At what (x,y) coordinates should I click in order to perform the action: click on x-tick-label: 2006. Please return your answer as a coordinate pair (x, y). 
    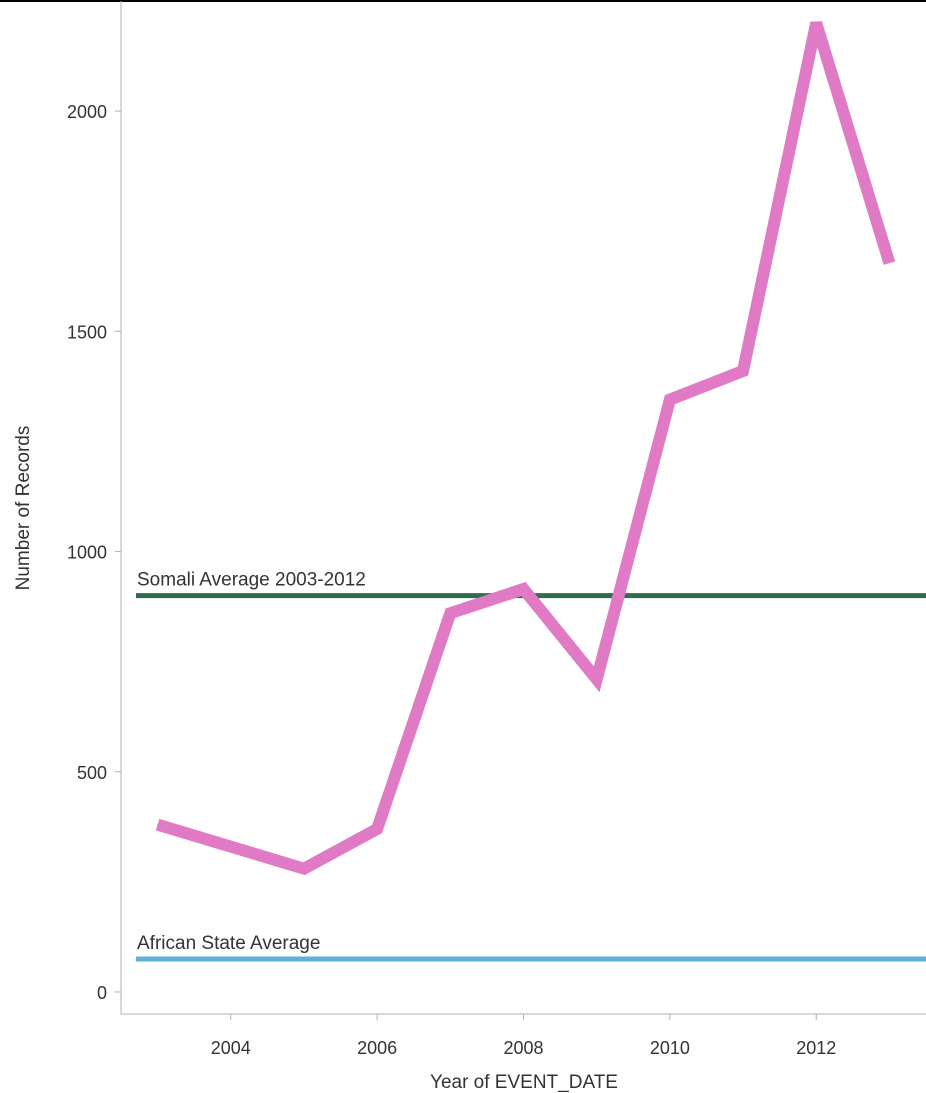
    Looking at the image, I should click on (377, 1048).